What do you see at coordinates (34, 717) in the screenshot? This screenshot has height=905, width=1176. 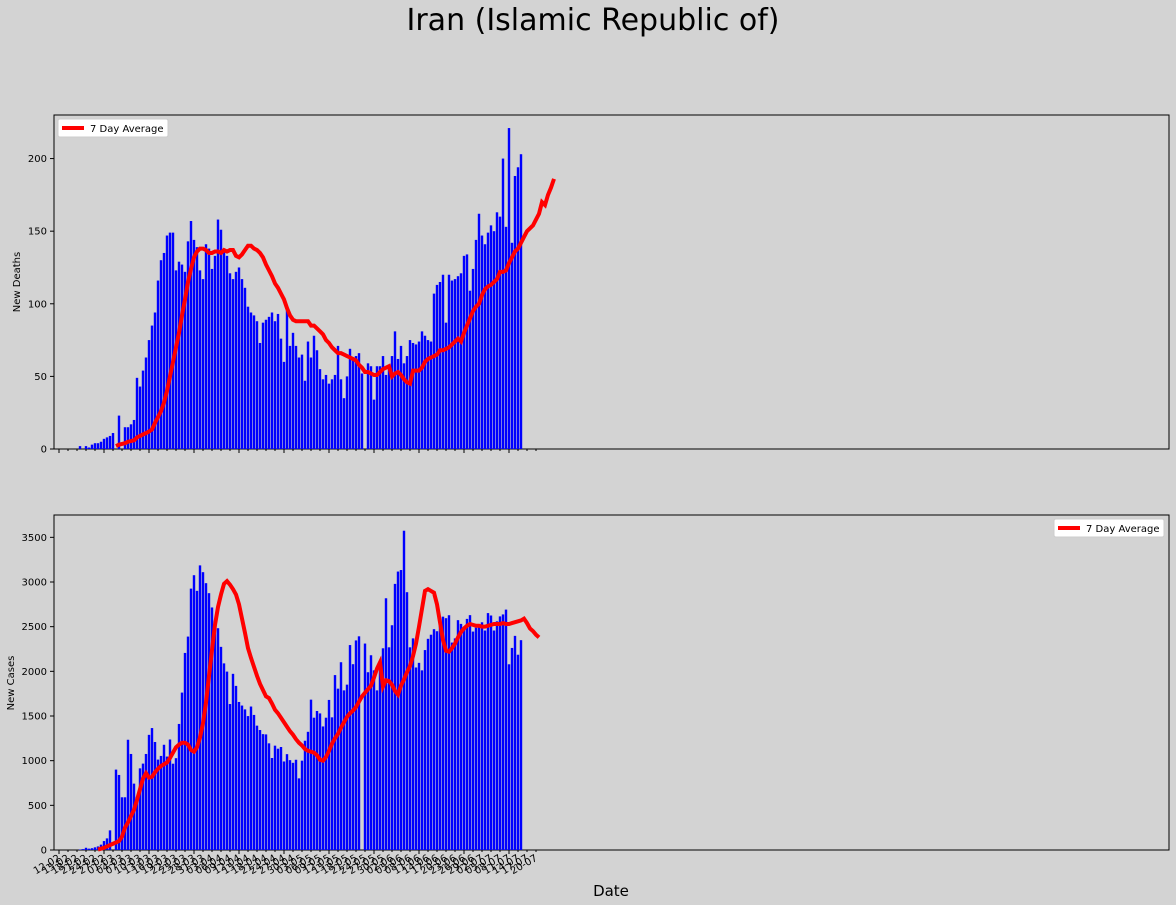 I see `y-tick-label: 1500` at bounding box center [34, 717].